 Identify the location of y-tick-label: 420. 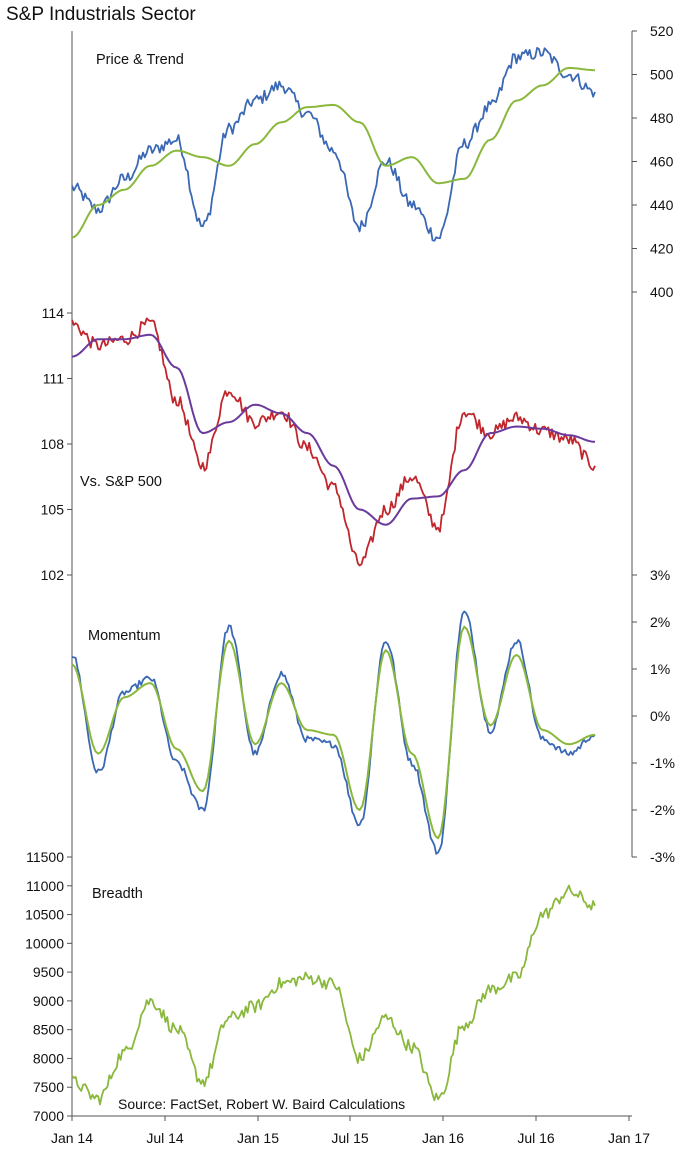
(662, 249).